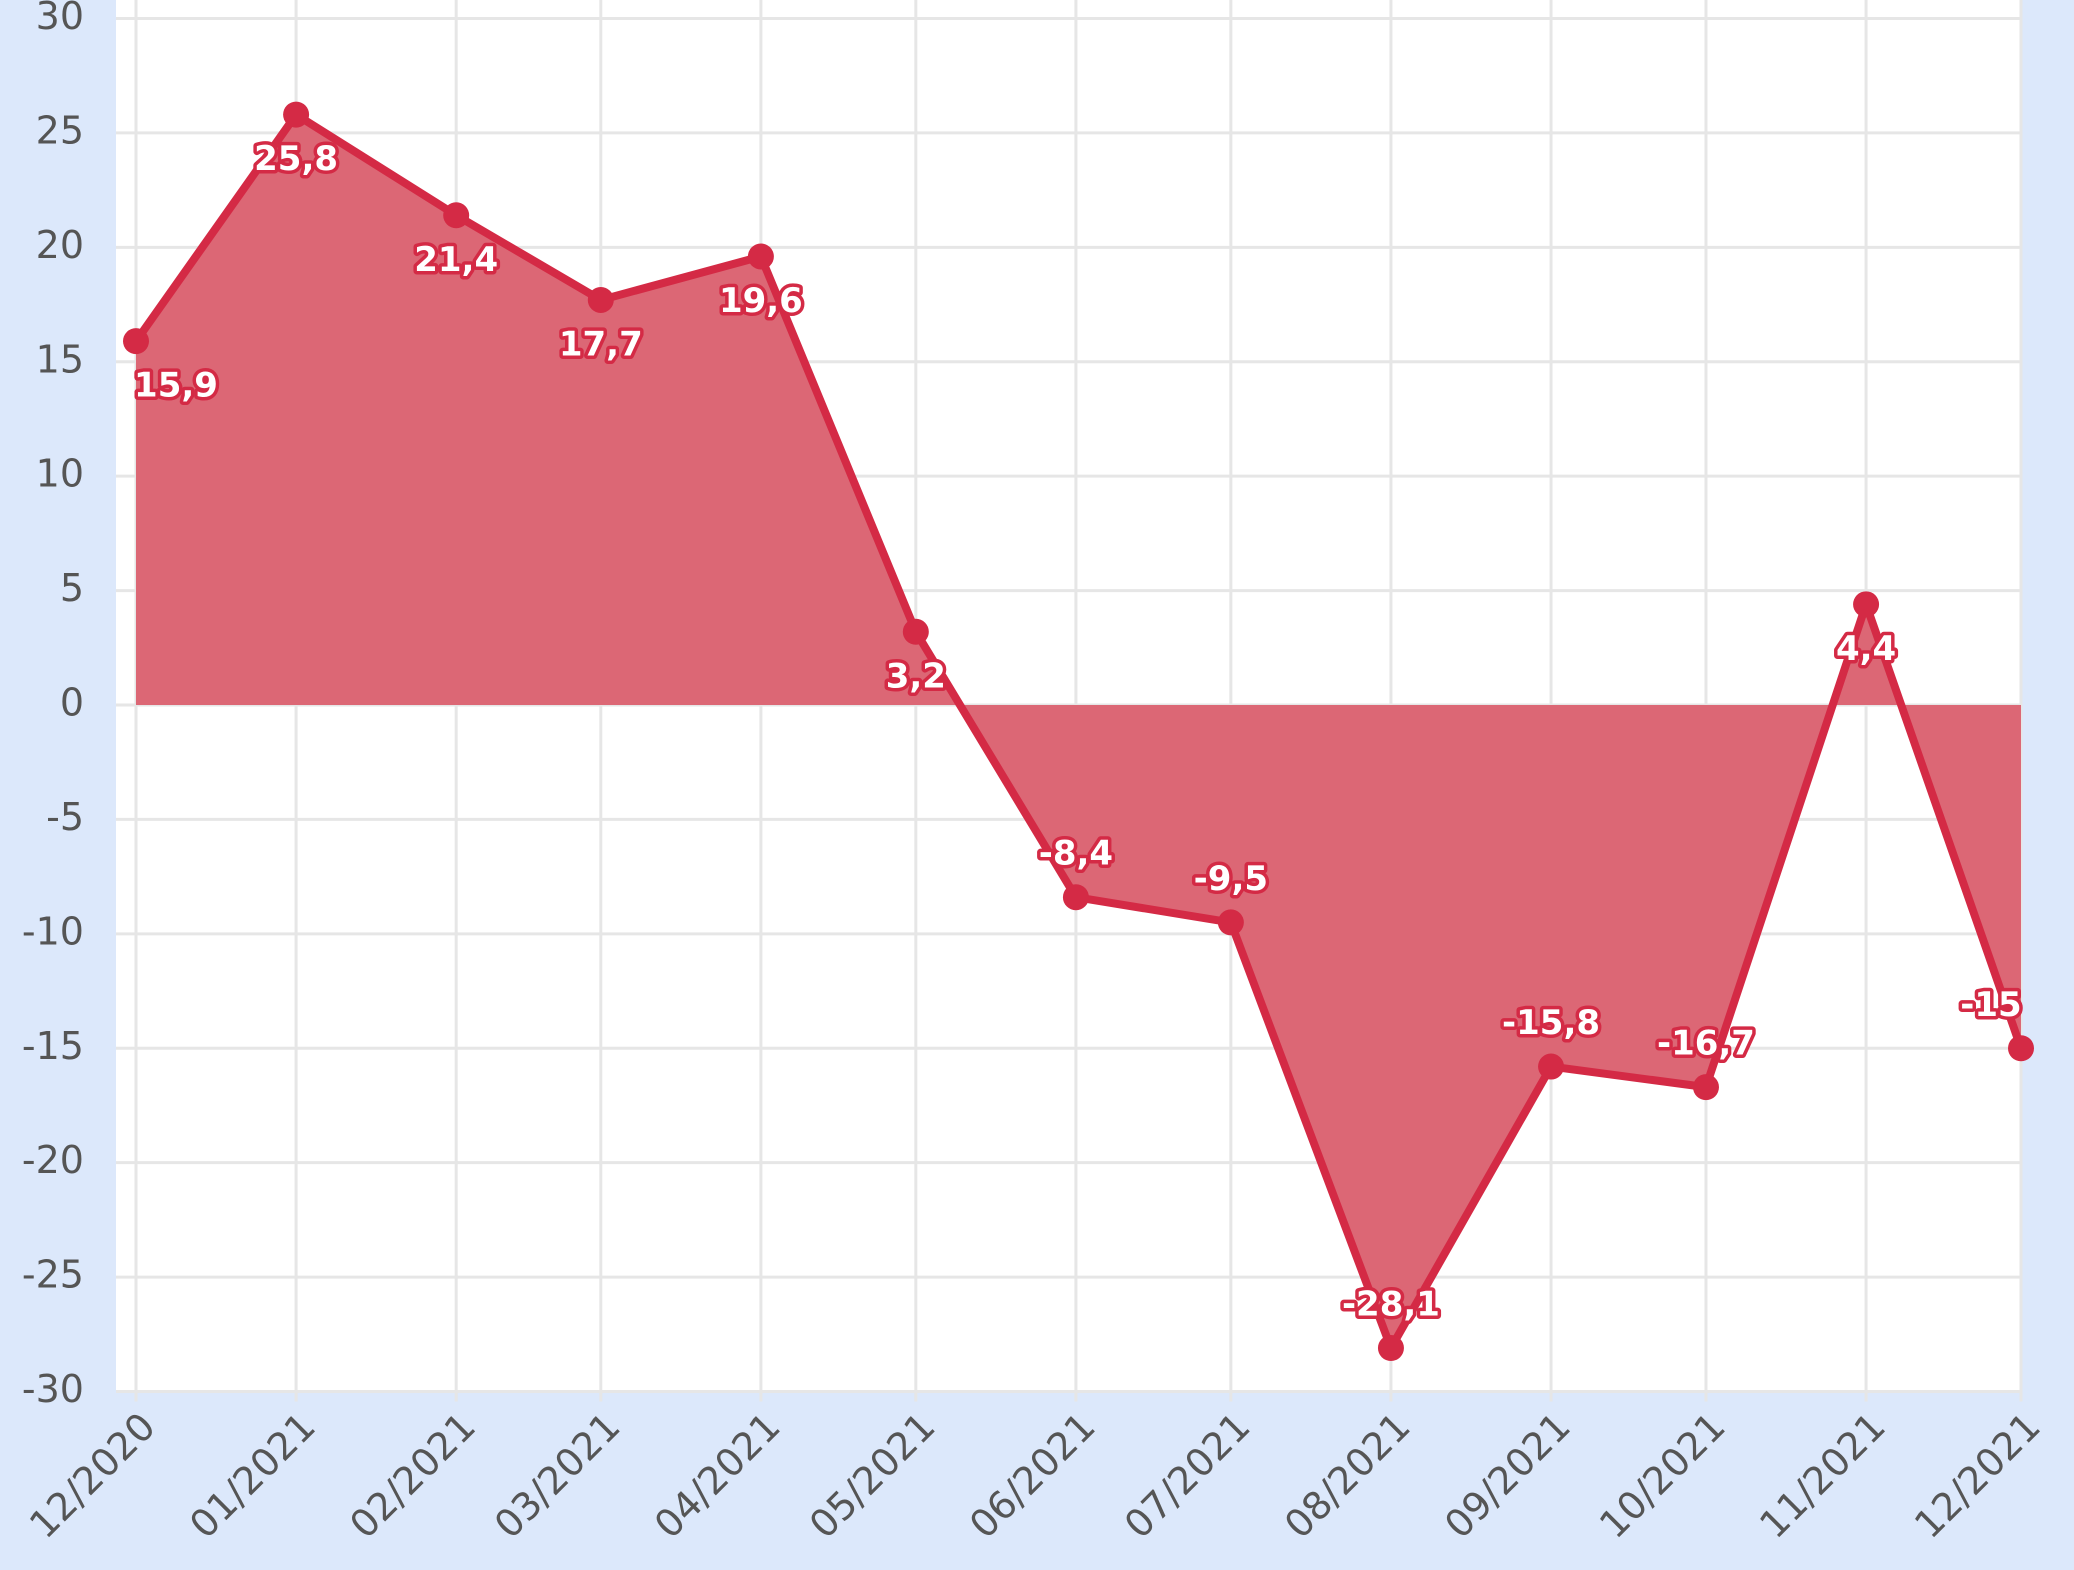 This screenshot has width=2074, height=1570. What do you see at coordinates (1076, 854) in the screenshot?
I see `value-label: -8,4` at bounding box center [1076, 854].